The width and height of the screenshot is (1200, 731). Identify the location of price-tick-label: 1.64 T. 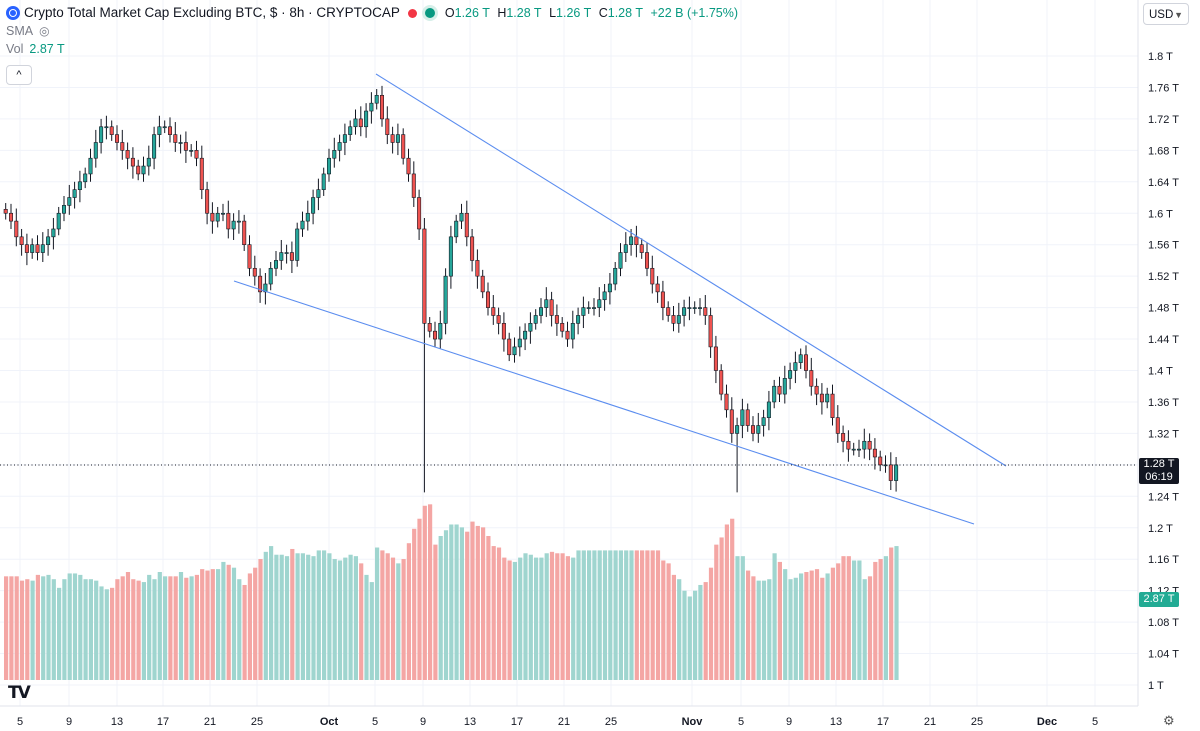
(1163, 183).